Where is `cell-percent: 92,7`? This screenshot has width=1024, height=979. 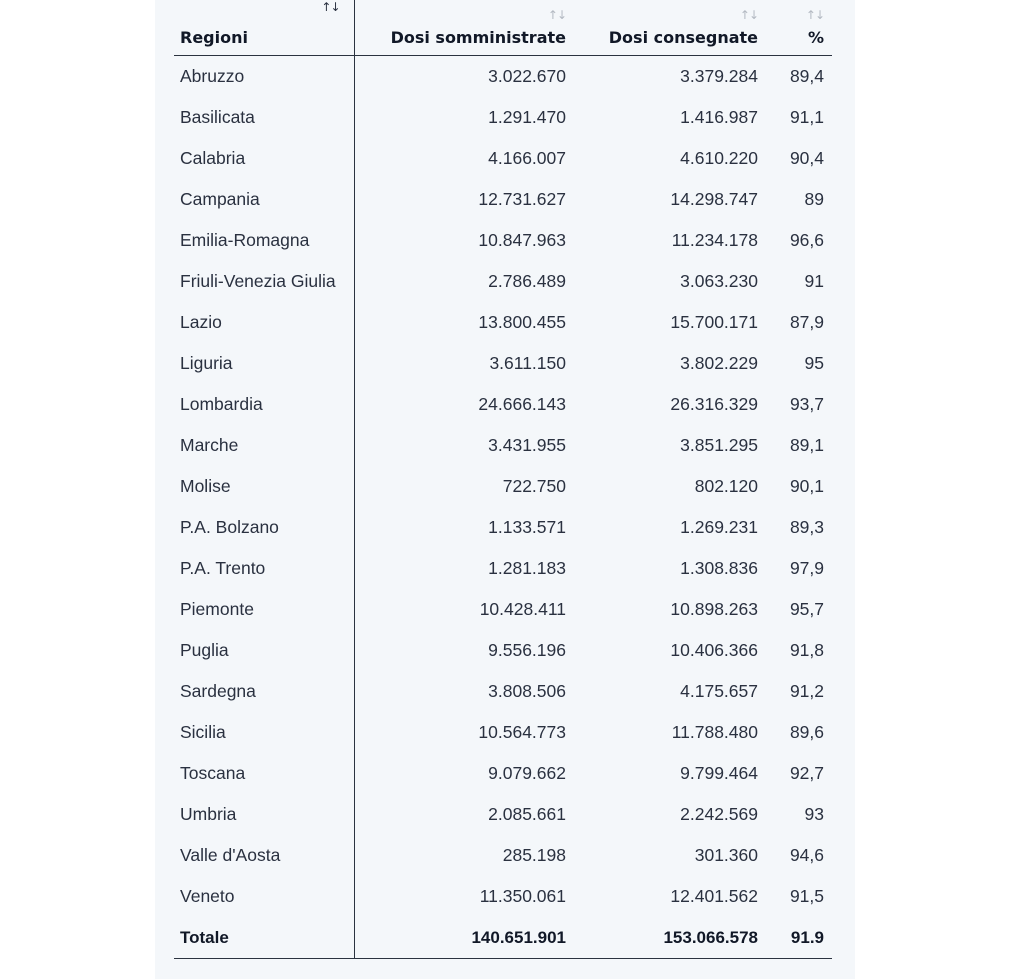 cell-percent: 92,7 is located at coordinates (806, 773).